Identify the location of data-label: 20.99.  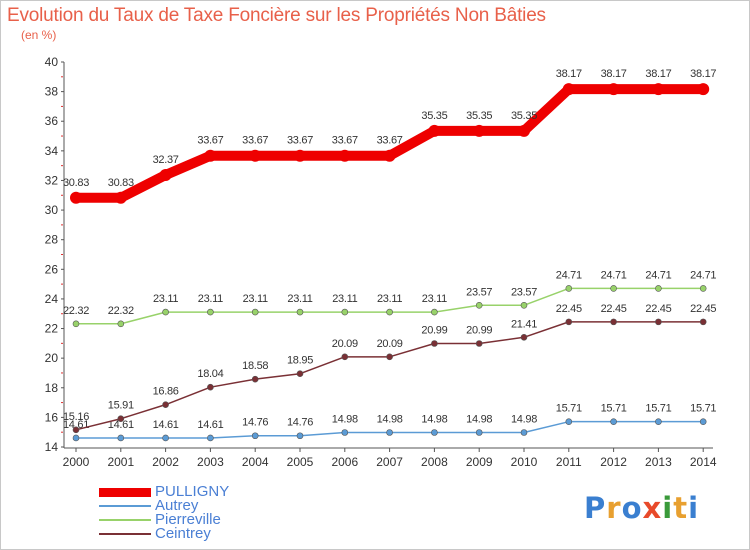
(479, 330).